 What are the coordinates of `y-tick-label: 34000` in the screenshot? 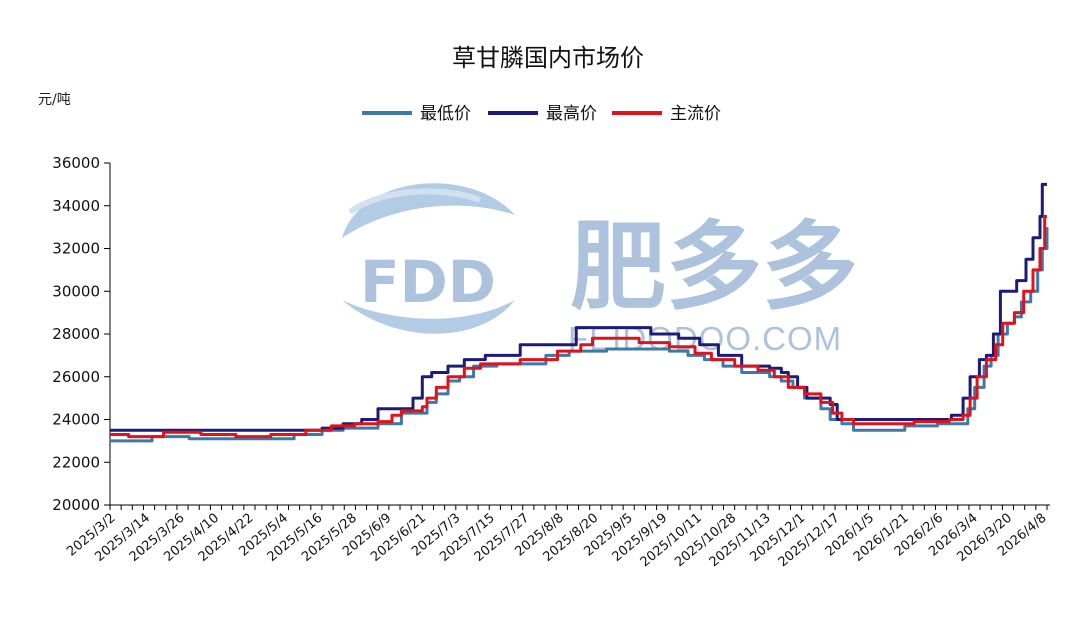 It's located at (76, 206).